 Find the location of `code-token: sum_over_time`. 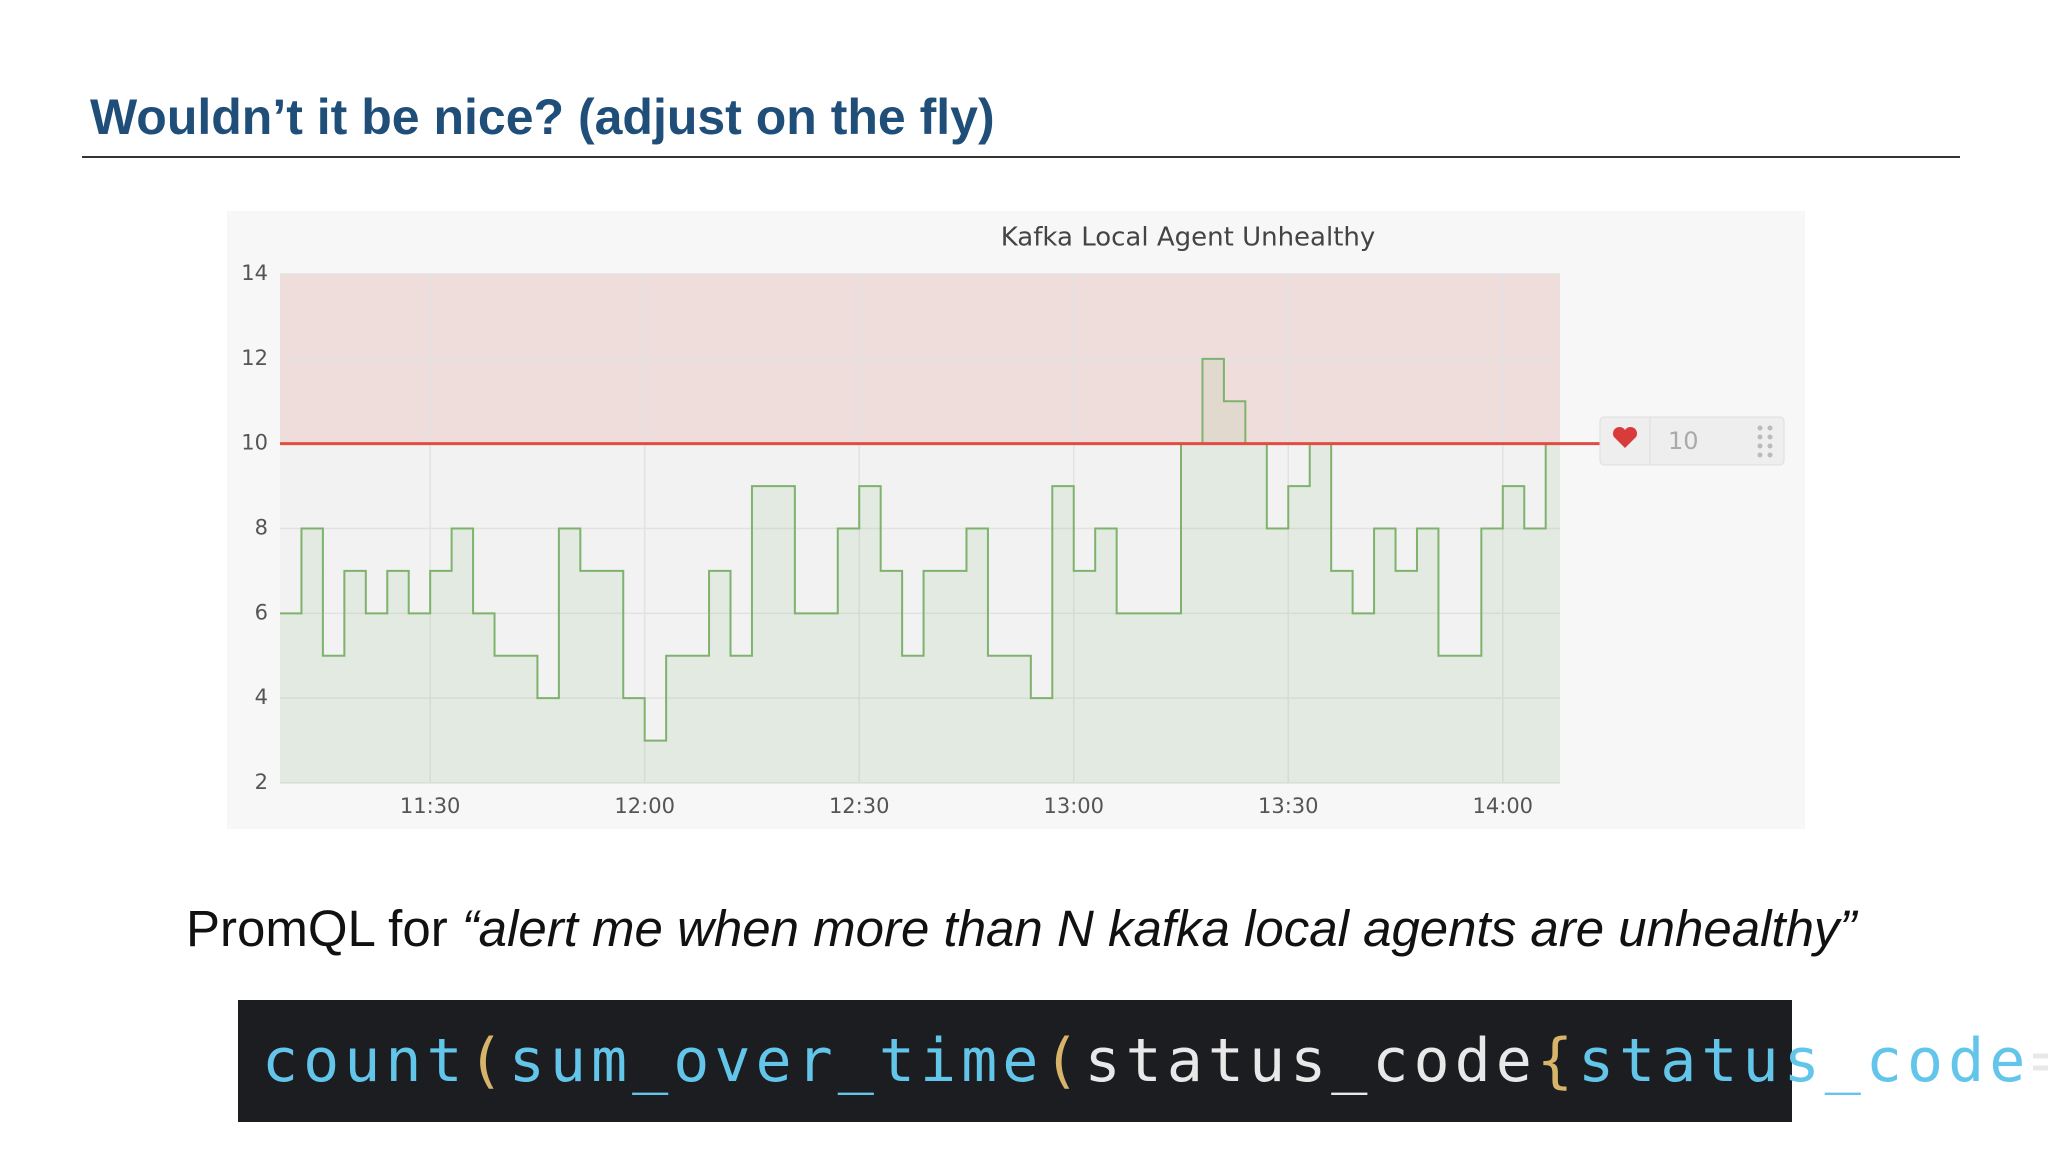

code-token: sum_over_time is located at coordinates (776, 1061).